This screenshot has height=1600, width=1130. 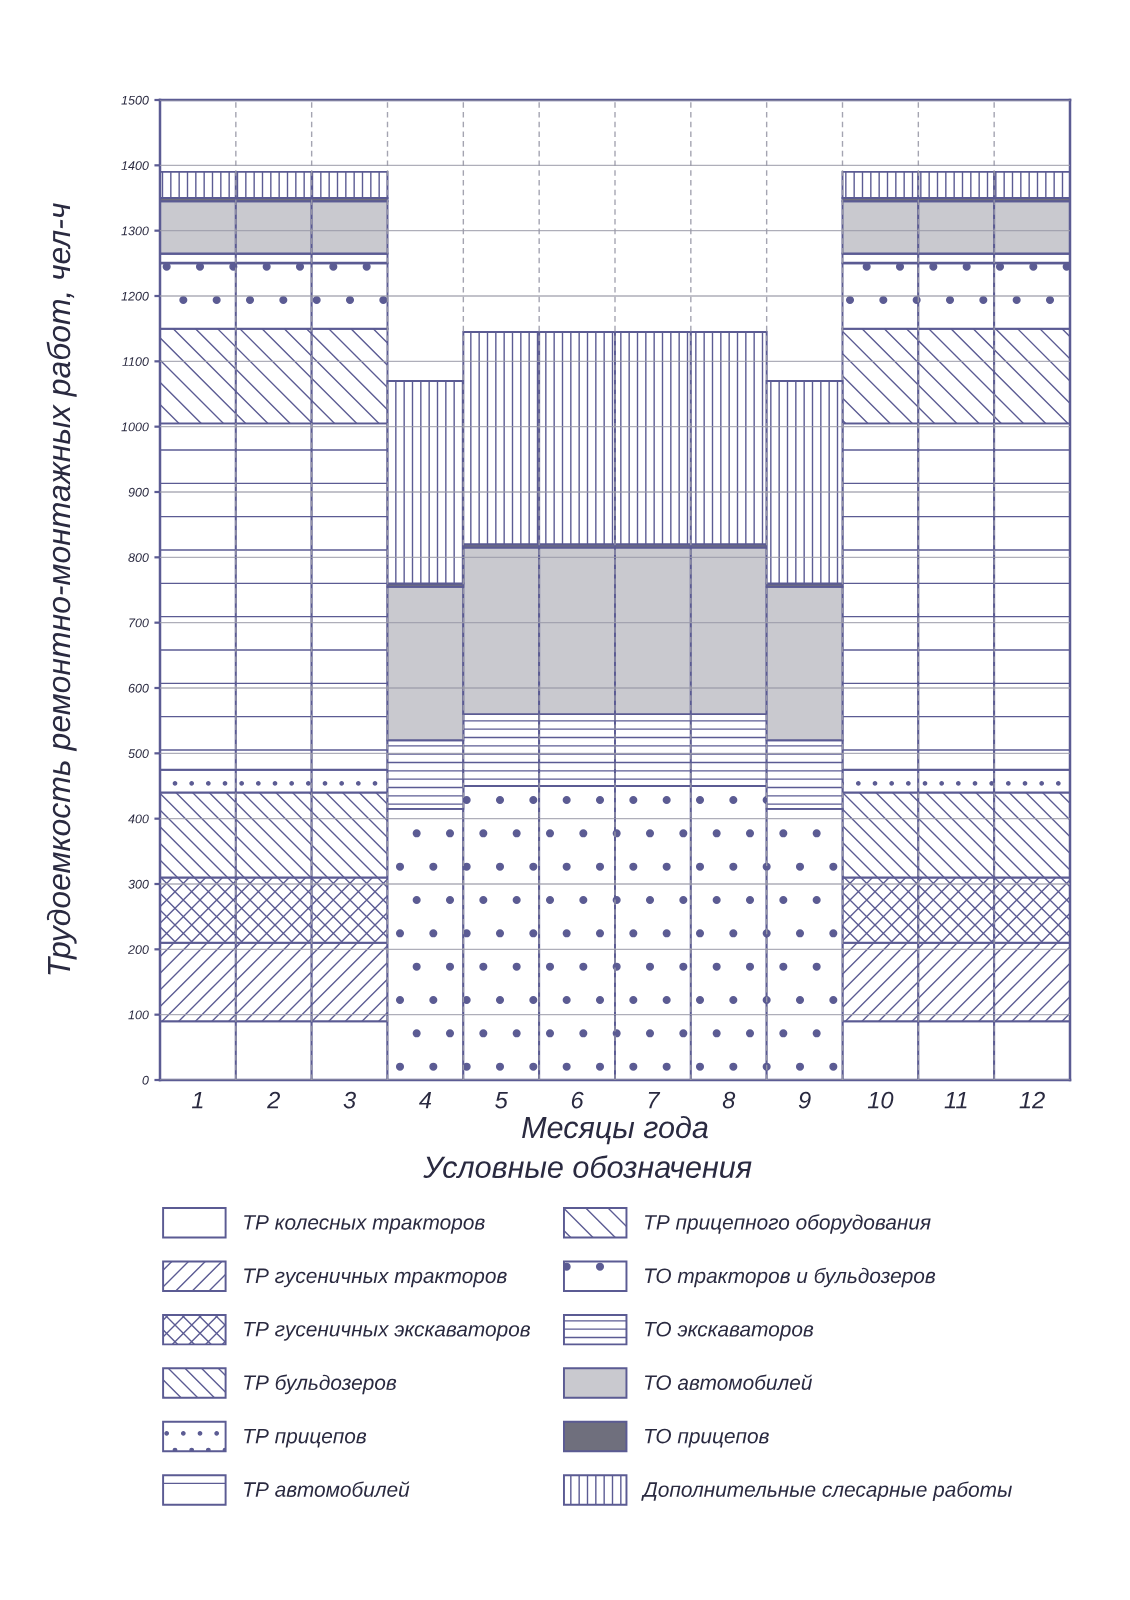 What do you see at coordinates (577, 1100) in the screenshot?
I see `x-tick-label: 6` at bounding box center [577, 1100].